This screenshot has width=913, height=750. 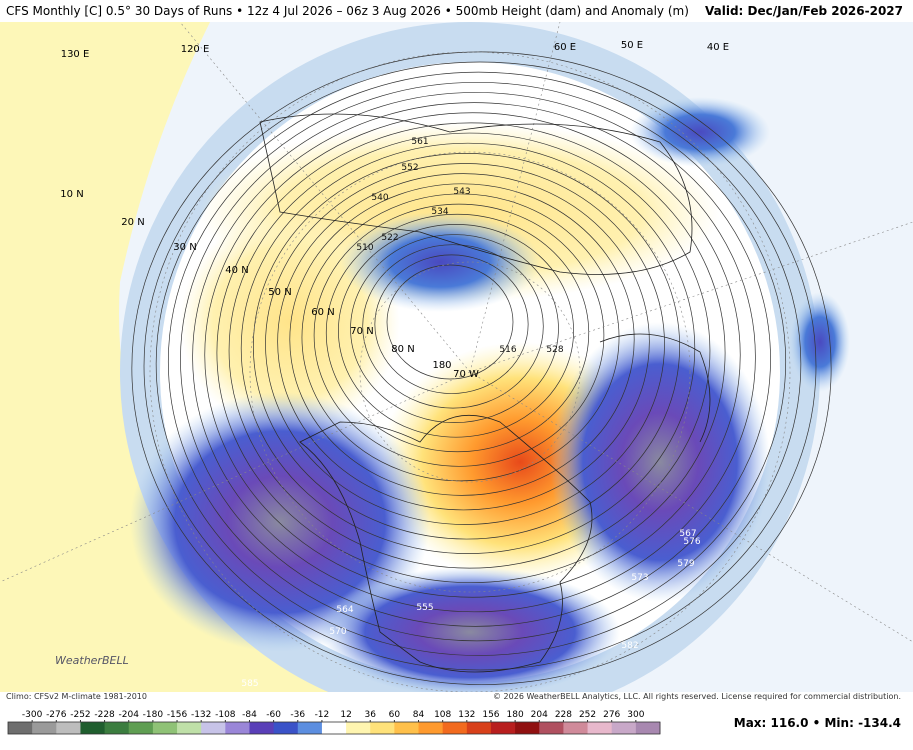 What do you see at coordinates (635, 715) in the screenshot?
I see `colorbar-label: 300` at bounding box center [635, 715].